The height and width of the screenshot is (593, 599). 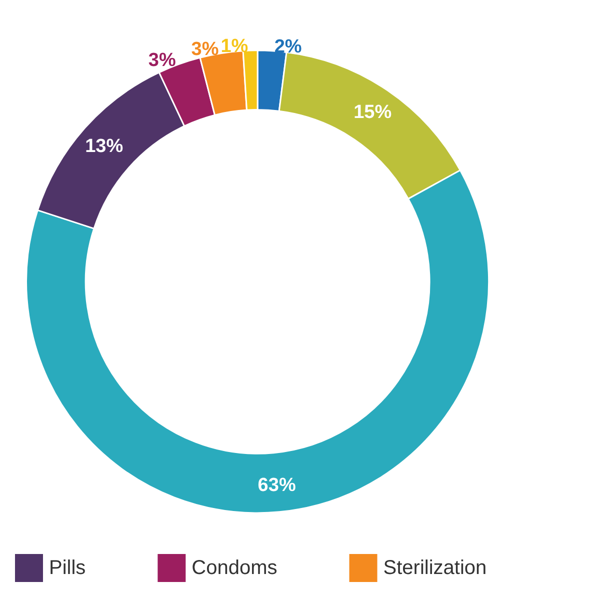 I want to click on data-label: 2%, so click(x=288, y=47).